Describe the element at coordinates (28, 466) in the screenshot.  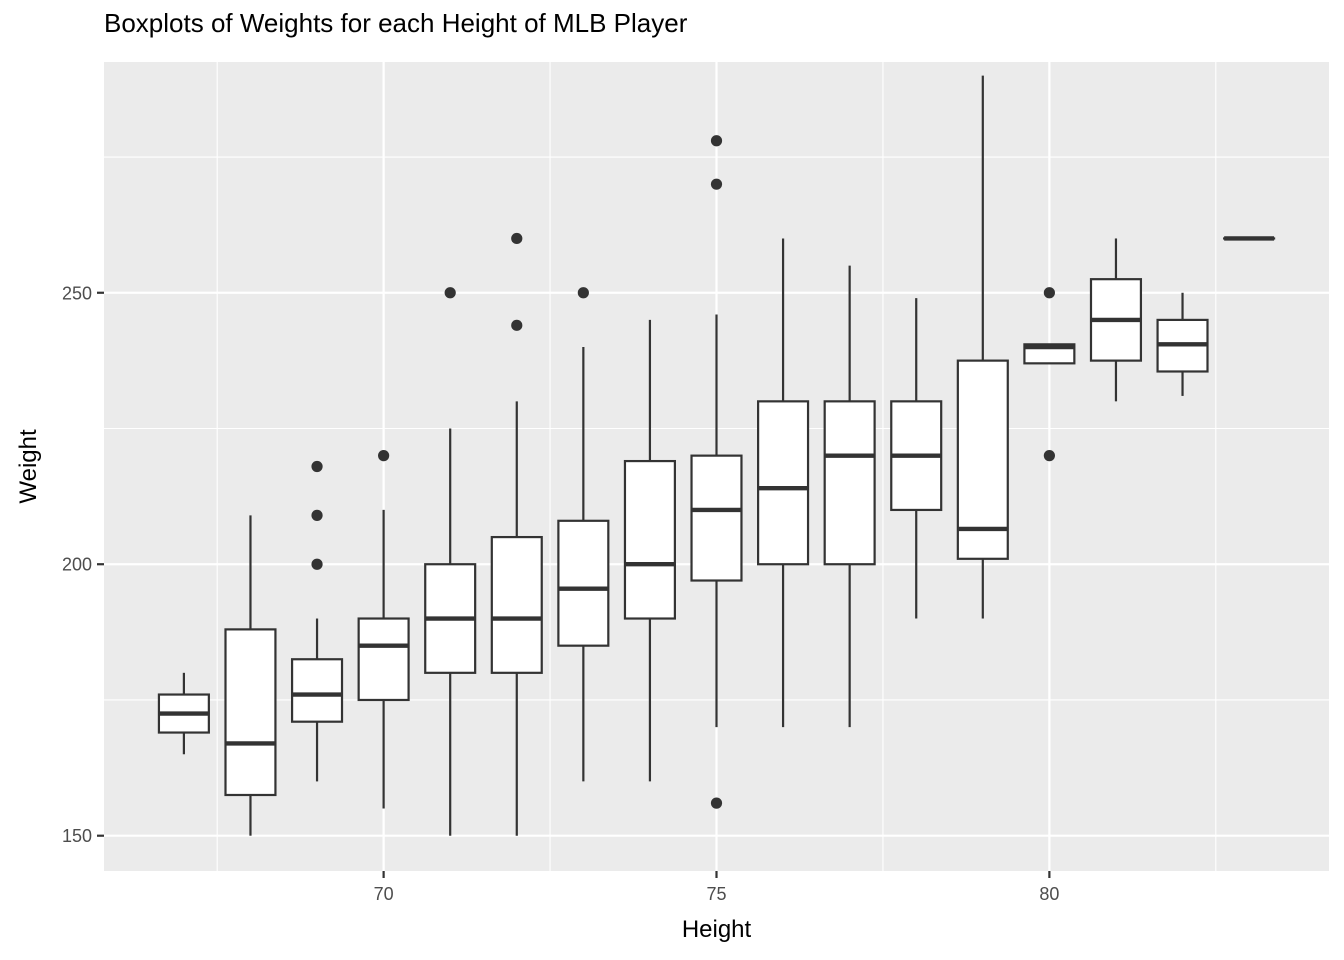
I see `y-axis-title: Weight` at that location.